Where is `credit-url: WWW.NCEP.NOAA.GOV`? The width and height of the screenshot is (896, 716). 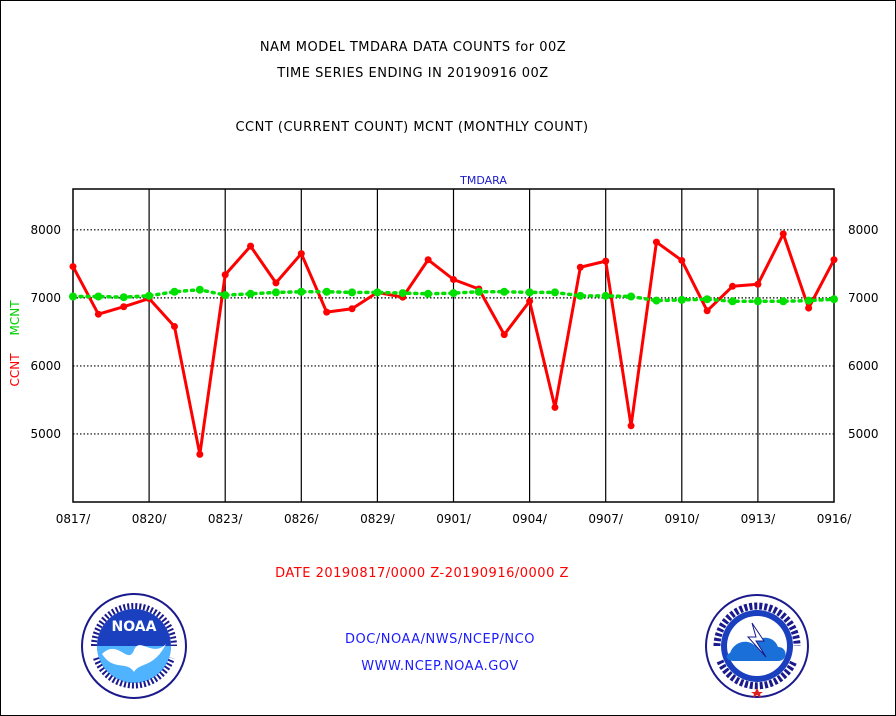 credit-url: WWW.NCEP.NOAA.GOV is located at coordinates (440, 666).